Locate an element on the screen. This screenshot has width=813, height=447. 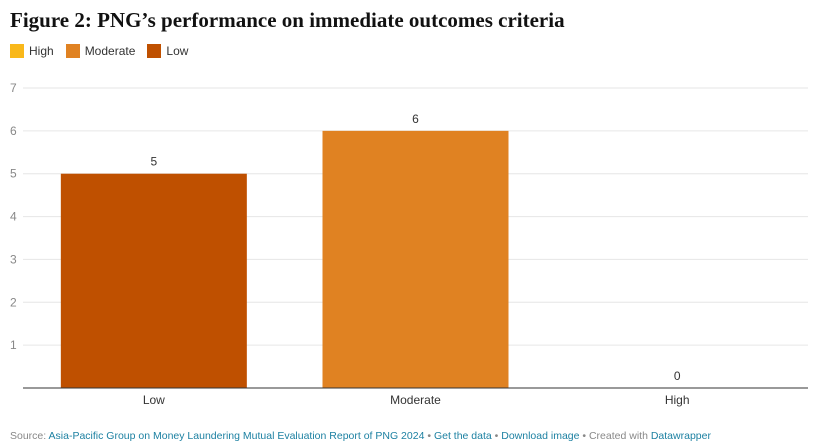
legend-item-moderate: Moderate is located at coordinates (100, 51).